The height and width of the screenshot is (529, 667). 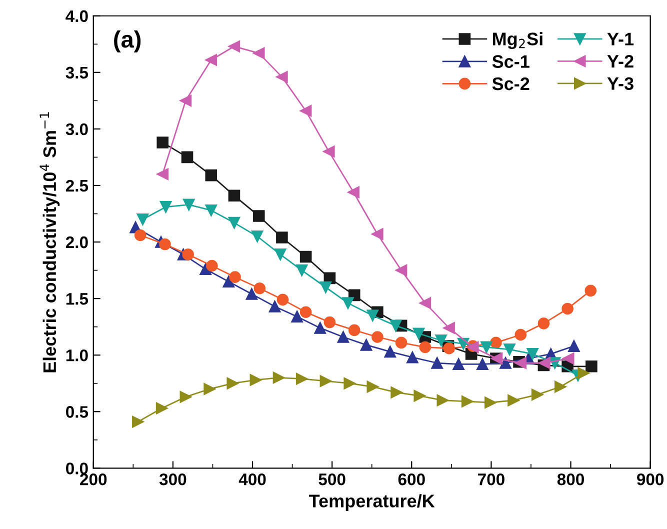 What do you see at coordinates (77, 186) in the screenshot?
I see `y-tick-label: 2.5` at bounding box center [77, 186].